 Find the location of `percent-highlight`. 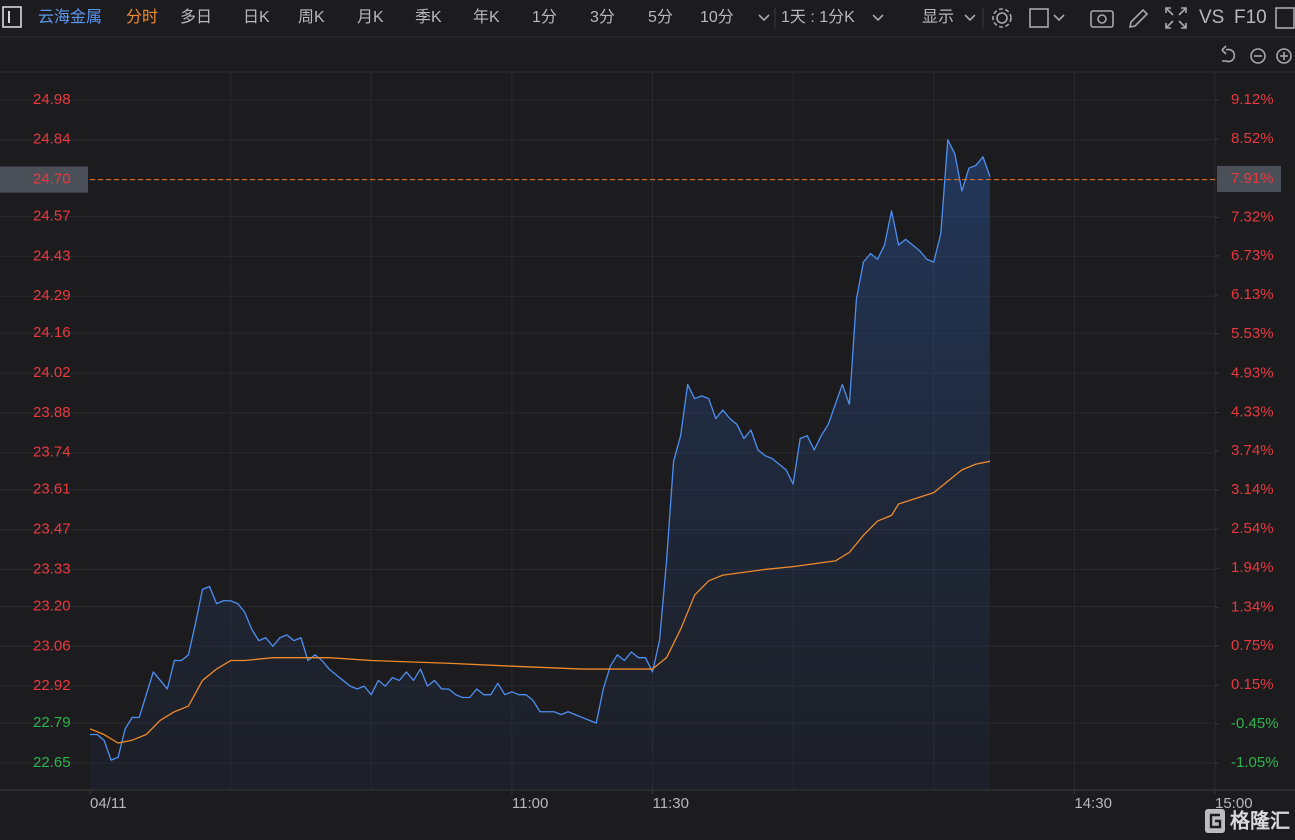

percent-highlight is located at coordinates (1249, 178).